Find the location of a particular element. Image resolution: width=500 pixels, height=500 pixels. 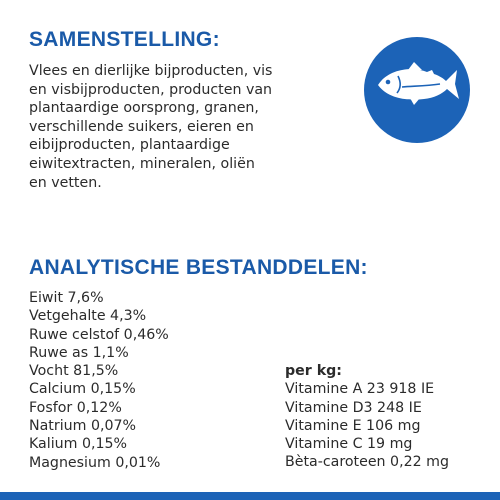

list-item: Ruwe celstof 0,46% is located at coordinates (99, 334).